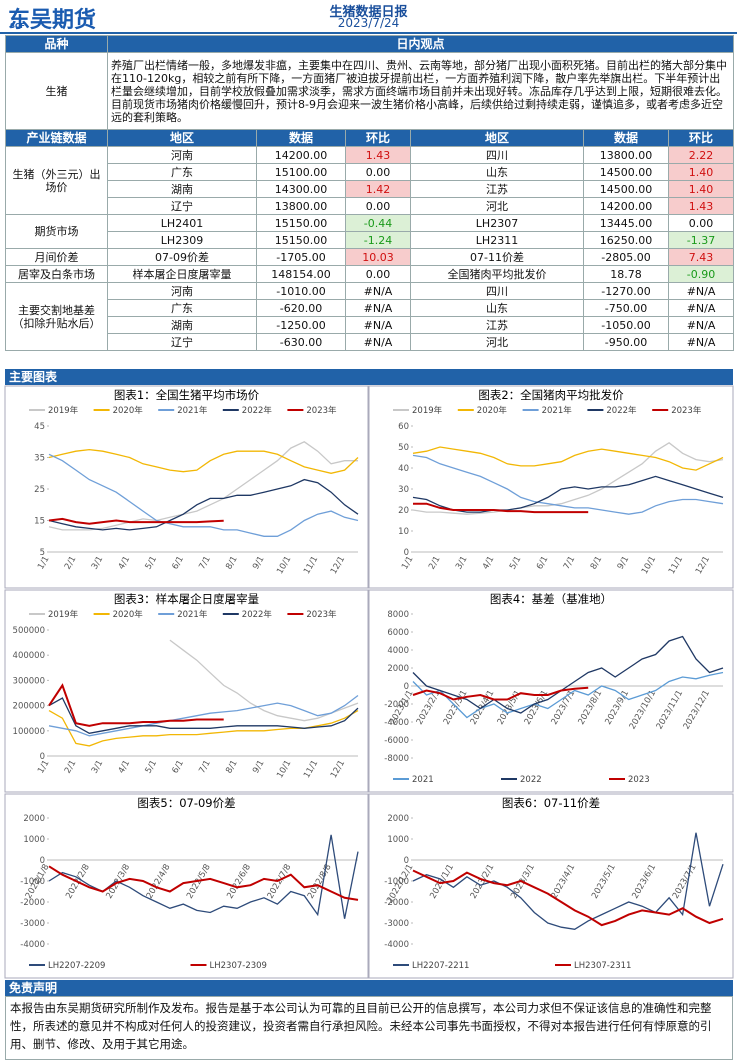  What do you see at coordinates (32, 945) in the screenshot?
I see `y-tick-label: -4000` at bounding box center [32, 945].